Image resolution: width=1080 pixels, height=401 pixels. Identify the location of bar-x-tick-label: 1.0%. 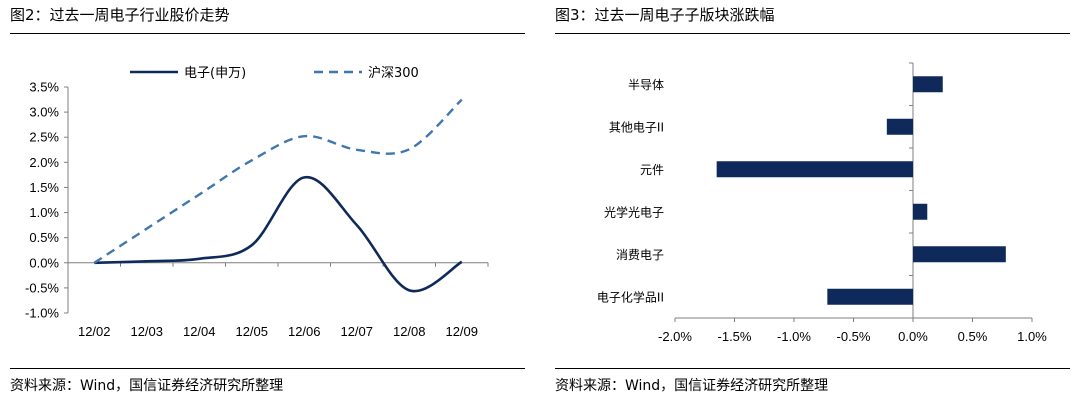
(1032, 336).